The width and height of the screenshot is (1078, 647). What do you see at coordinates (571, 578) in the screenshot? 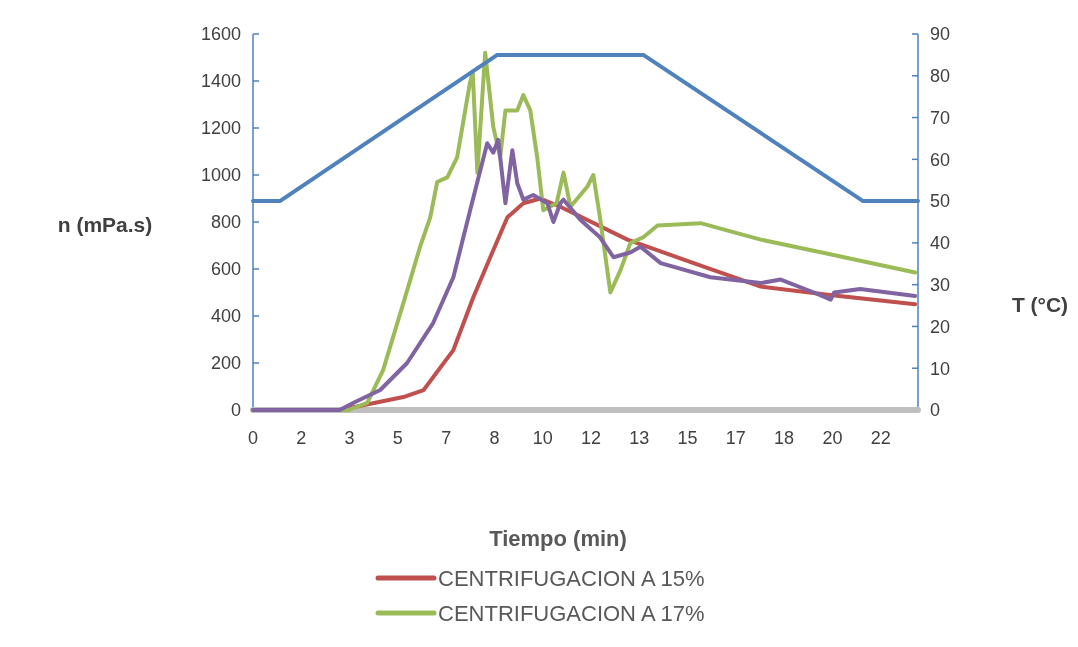
I see `legend-label: CENTRIFUGACION A 15%` at bounding box center [571, 578].